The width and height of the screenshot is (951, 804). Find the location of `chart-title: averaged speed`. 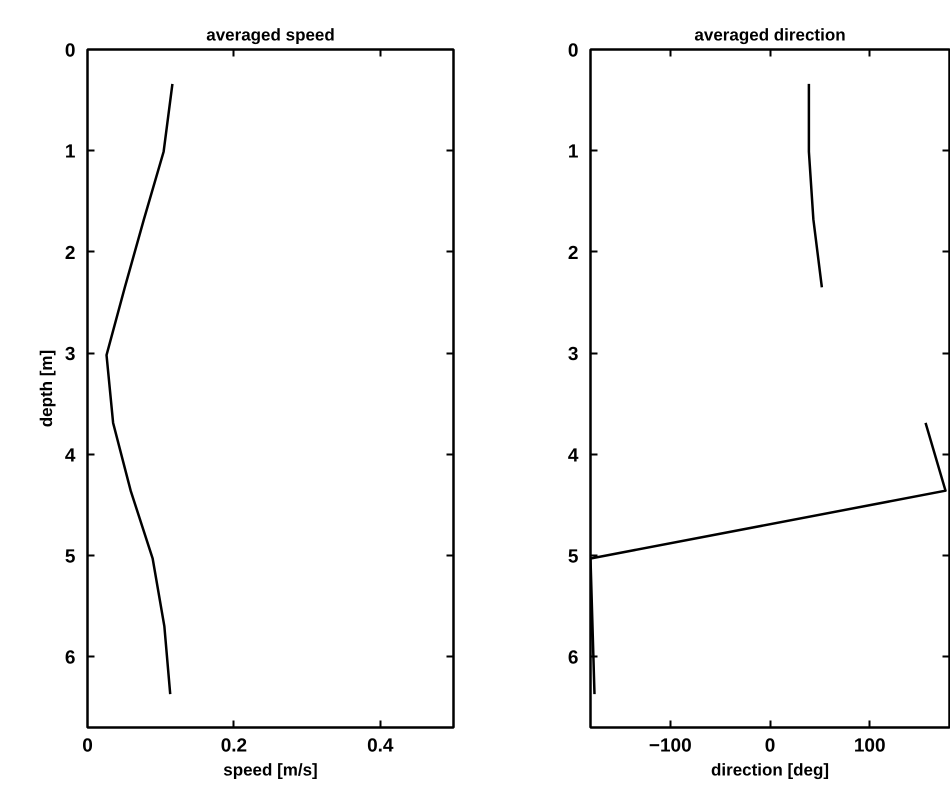

chart-title: averaged speed is located at coordinates (270, 35).